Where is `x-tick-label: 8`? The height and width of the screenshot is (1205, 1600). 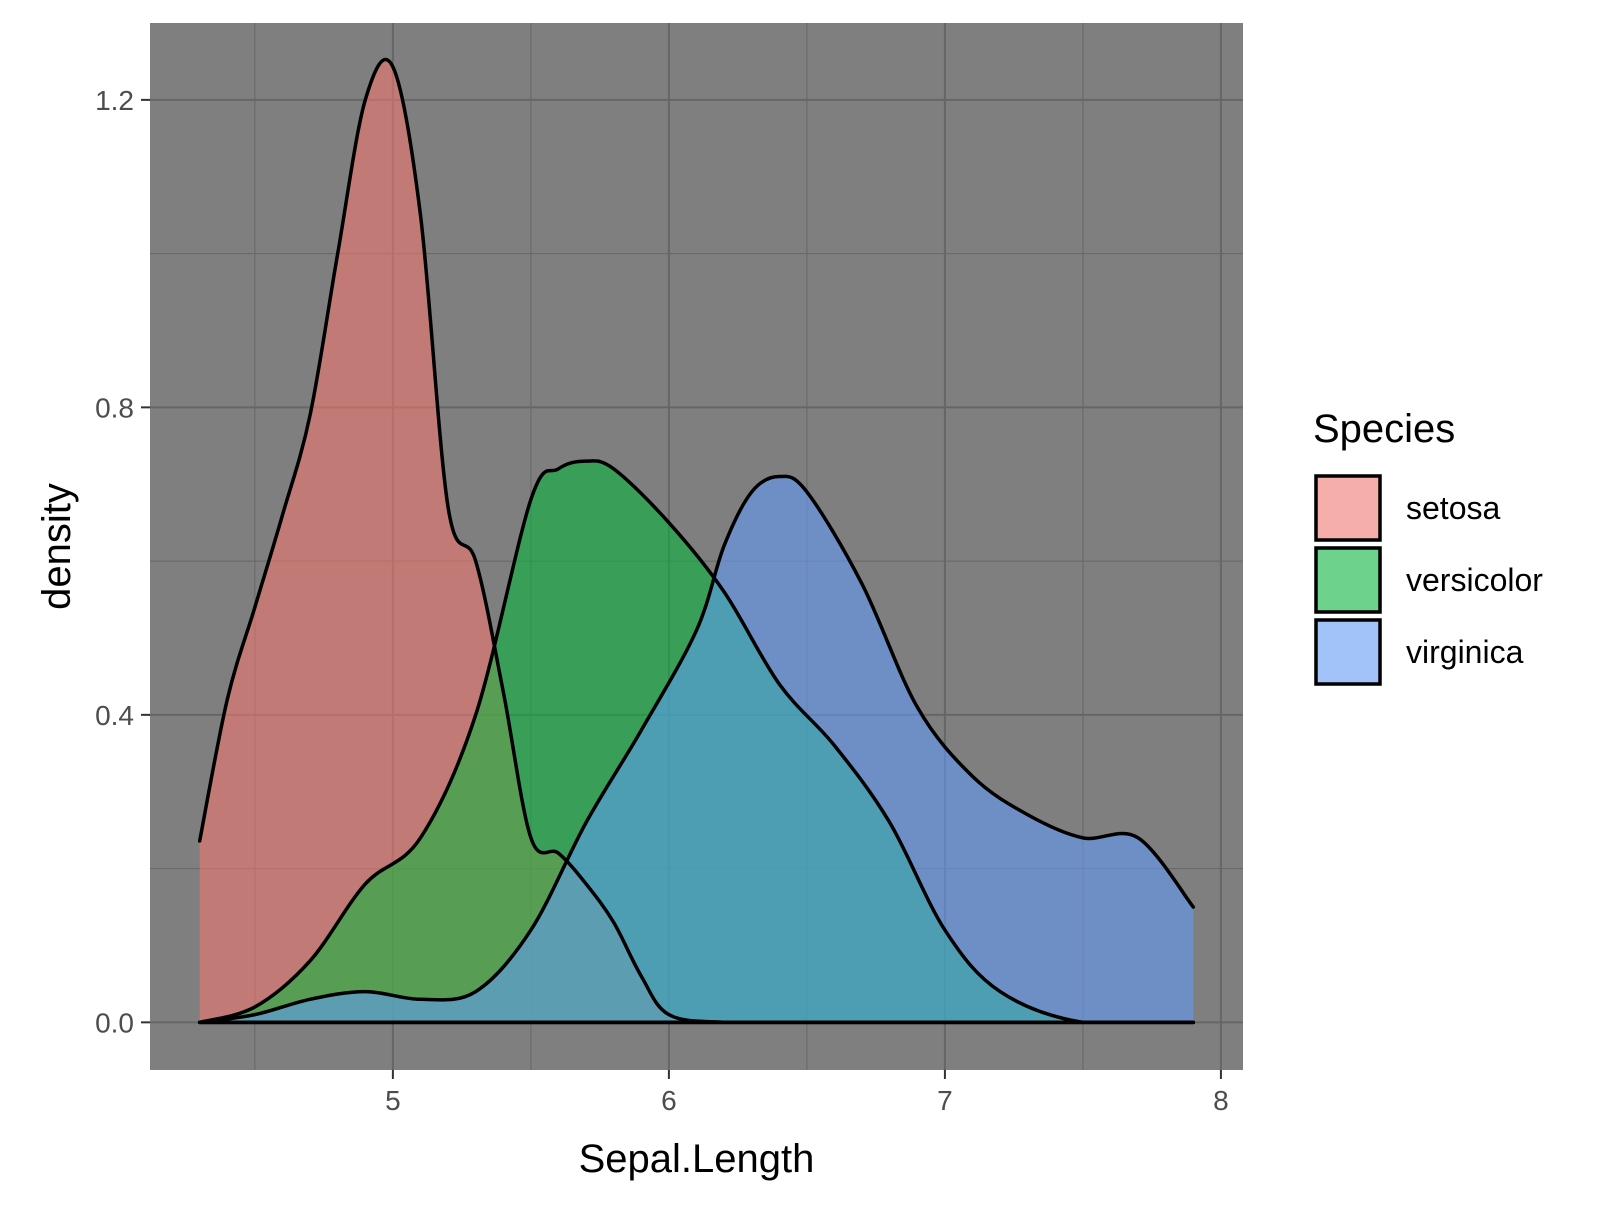 x-tick-label: 8 is located at coordinates (1221, 1100).